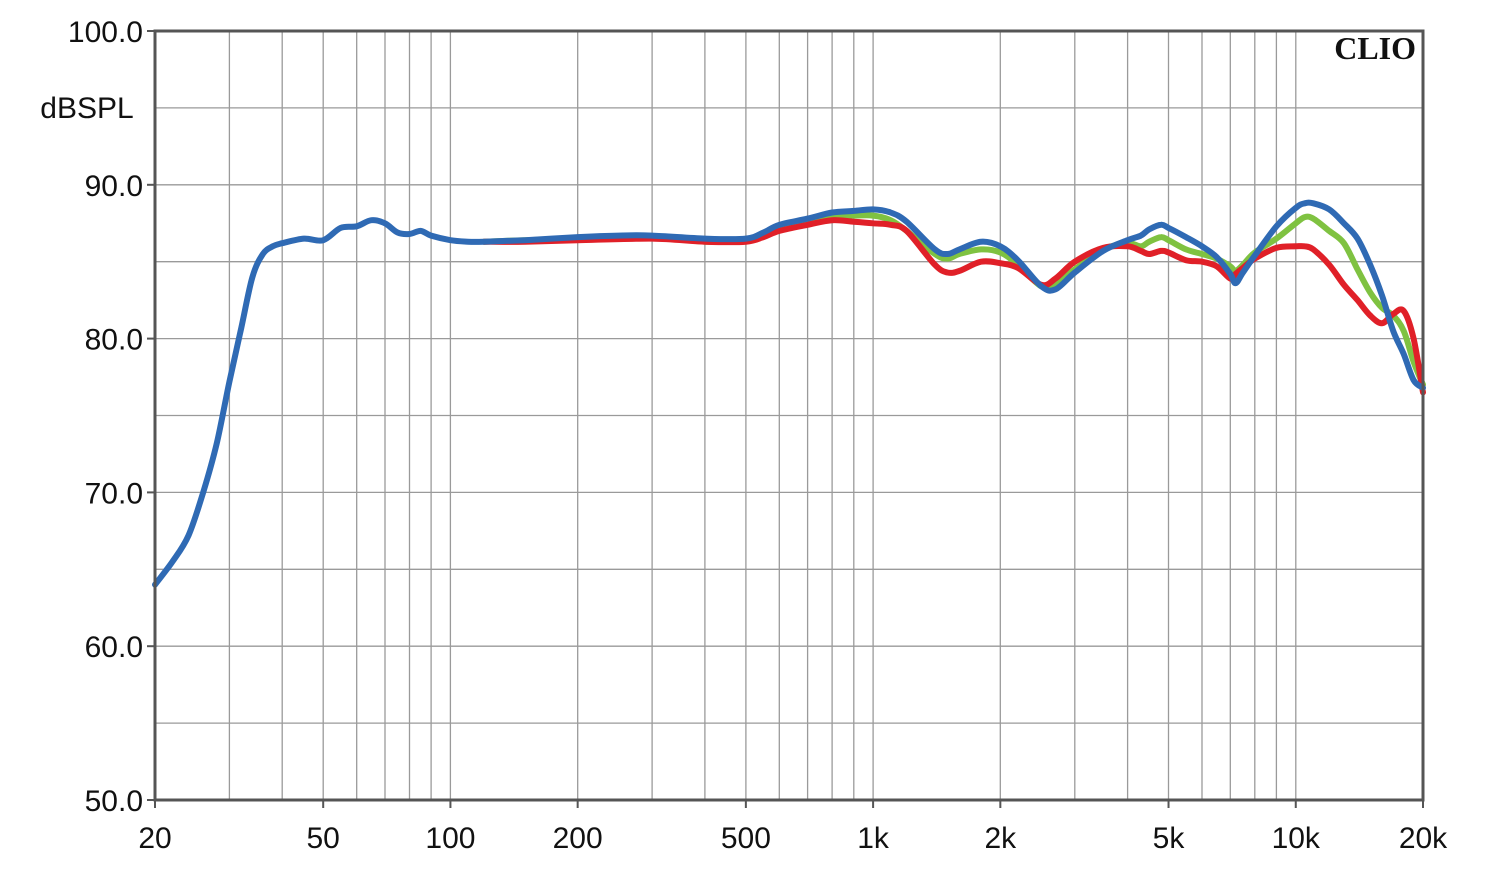  Describe the element at coordinates (953, 306) in the screenshot. I see `response-curve-red` at that location.